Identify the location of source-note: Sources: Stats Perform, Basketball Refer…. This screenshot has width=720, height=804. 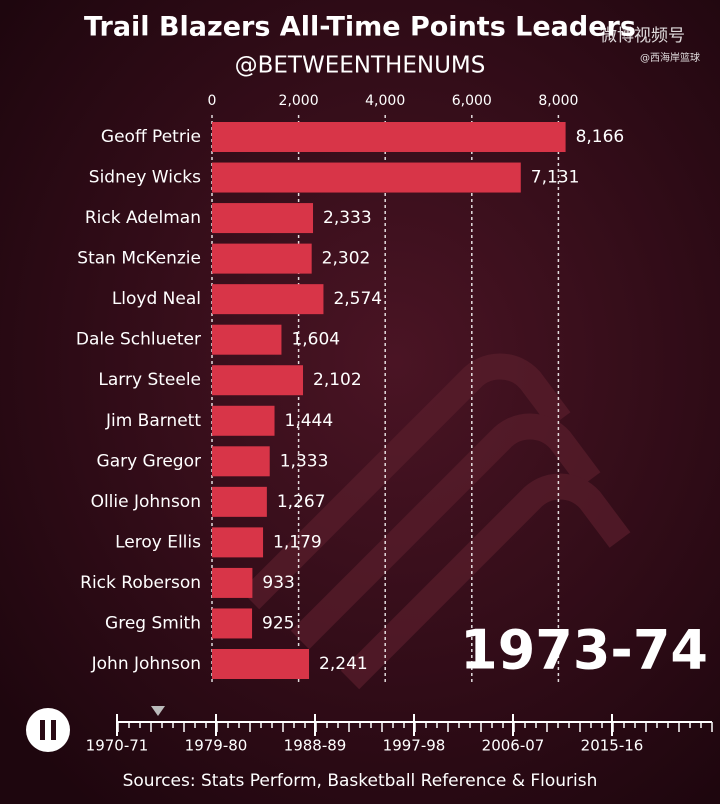
(360, 781).